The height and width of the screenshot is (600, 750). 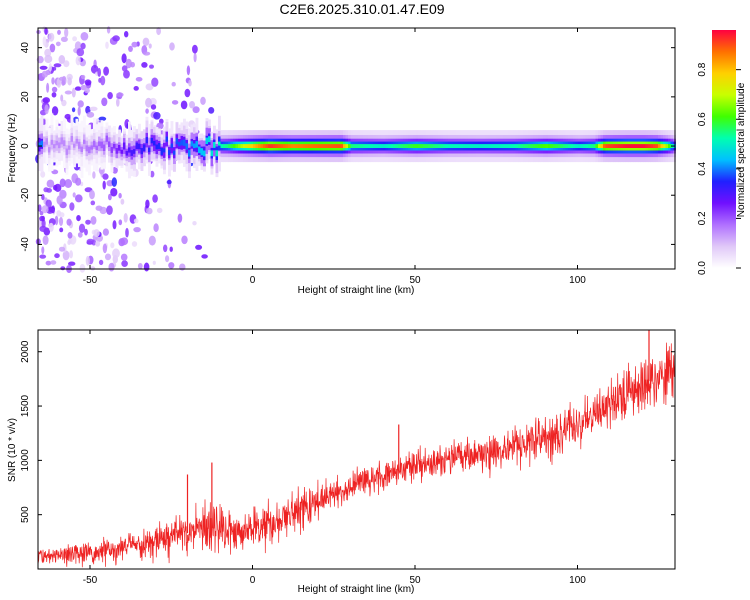 I want to click on spectrogram-y-tick-label: -40, so click(x=25, y=244).